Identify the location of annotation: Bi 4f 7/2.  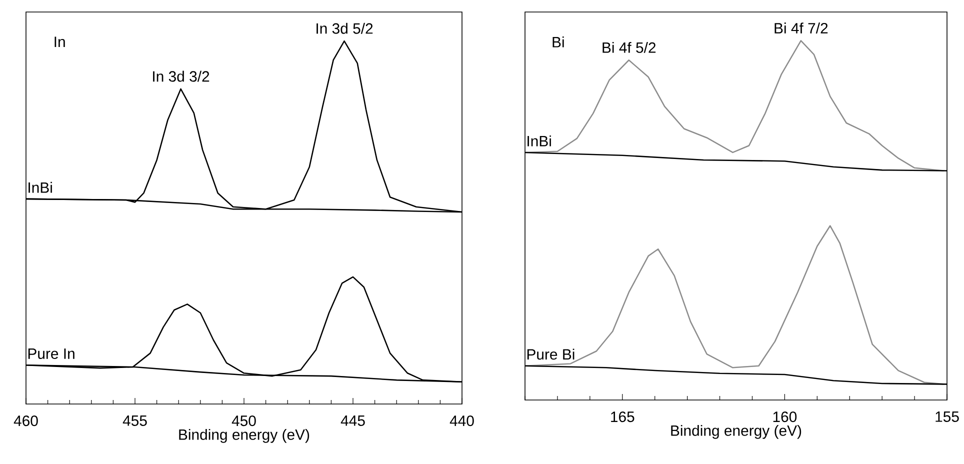
(801, 28).